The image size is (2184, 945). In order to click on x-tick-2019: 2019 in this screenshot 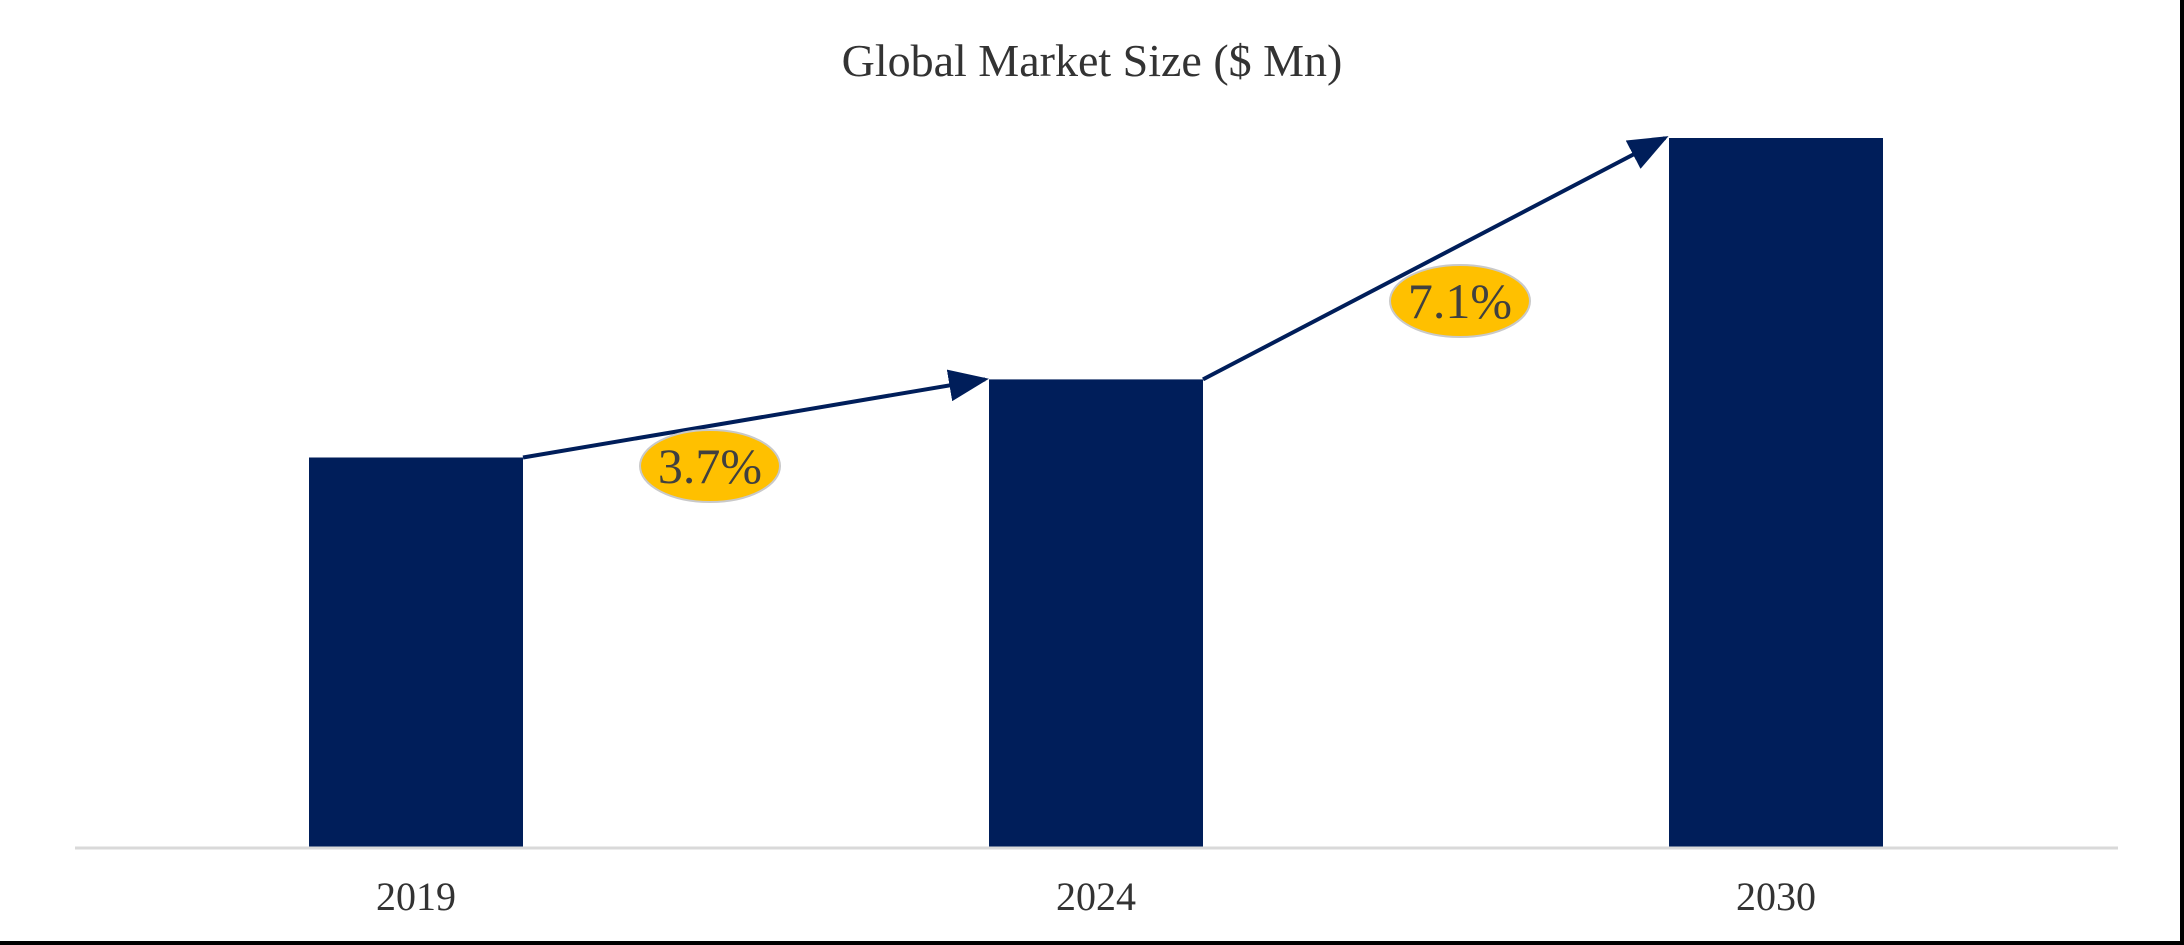, I will do `click(416, 896)`.